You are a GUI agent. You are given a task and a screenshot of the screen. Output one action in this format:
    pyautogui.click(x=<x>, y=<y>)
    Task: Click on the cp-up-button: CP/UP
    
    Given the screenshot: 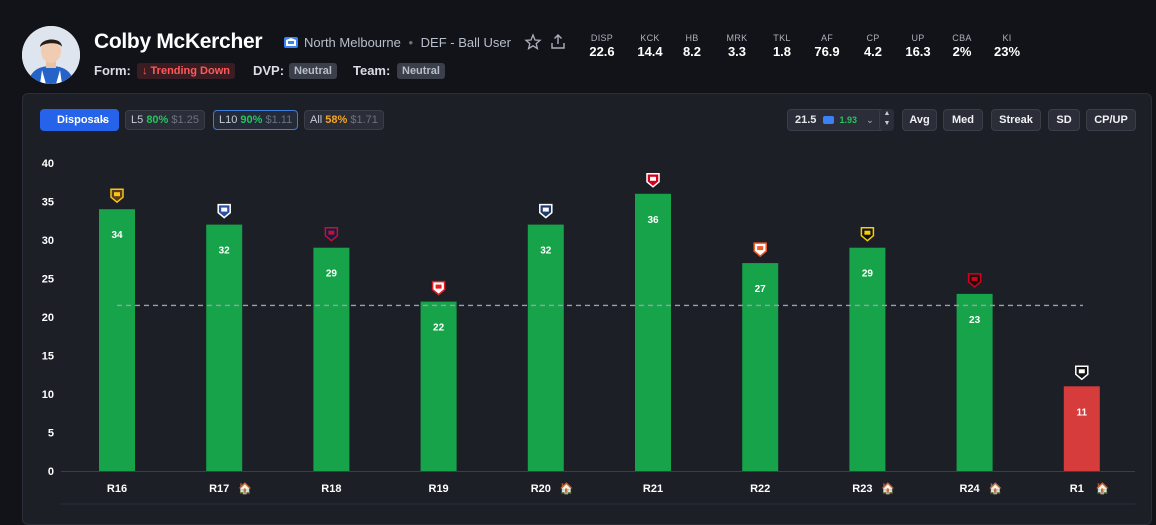 What is the action you would take?
    pyautogui.click(x=1111, y=120)
    